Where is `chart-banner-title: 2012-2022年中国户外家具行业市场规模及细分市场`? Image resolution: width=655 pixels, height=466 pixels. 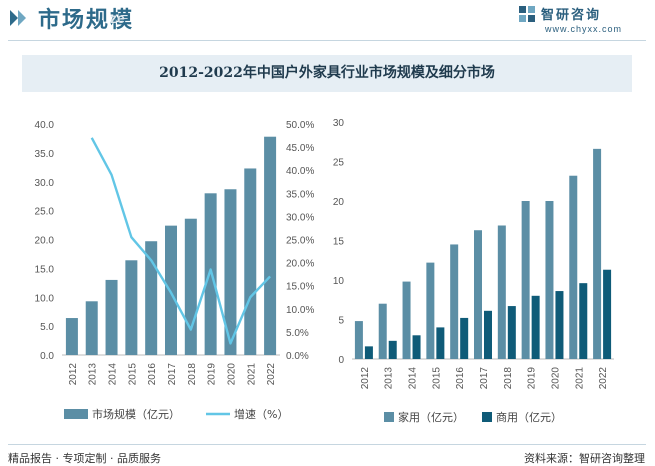
chart-banner-title: 2012-2022年中国户外家具行业市场规模及细分市场 is located at coordinates (327, 73).